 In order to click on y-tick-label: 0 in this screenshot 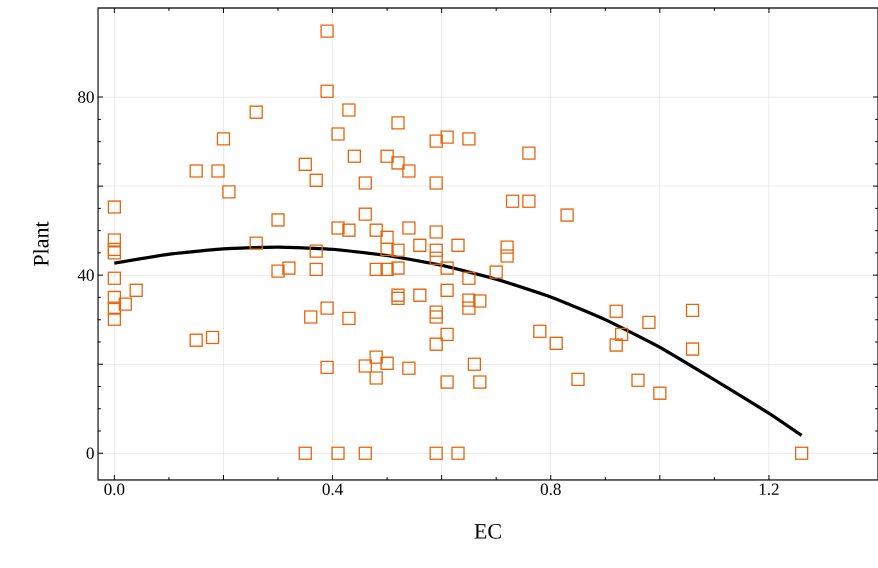, I will do `click(90, 454)`.